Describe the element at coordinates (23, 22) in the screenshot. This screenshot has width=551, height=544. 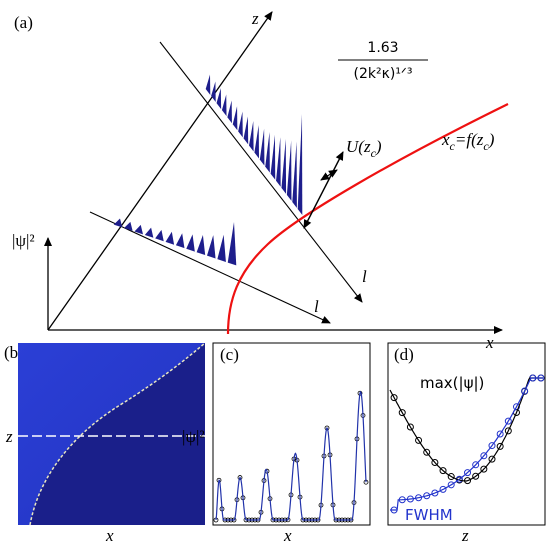
I see `panel-label: (a)` at that location.